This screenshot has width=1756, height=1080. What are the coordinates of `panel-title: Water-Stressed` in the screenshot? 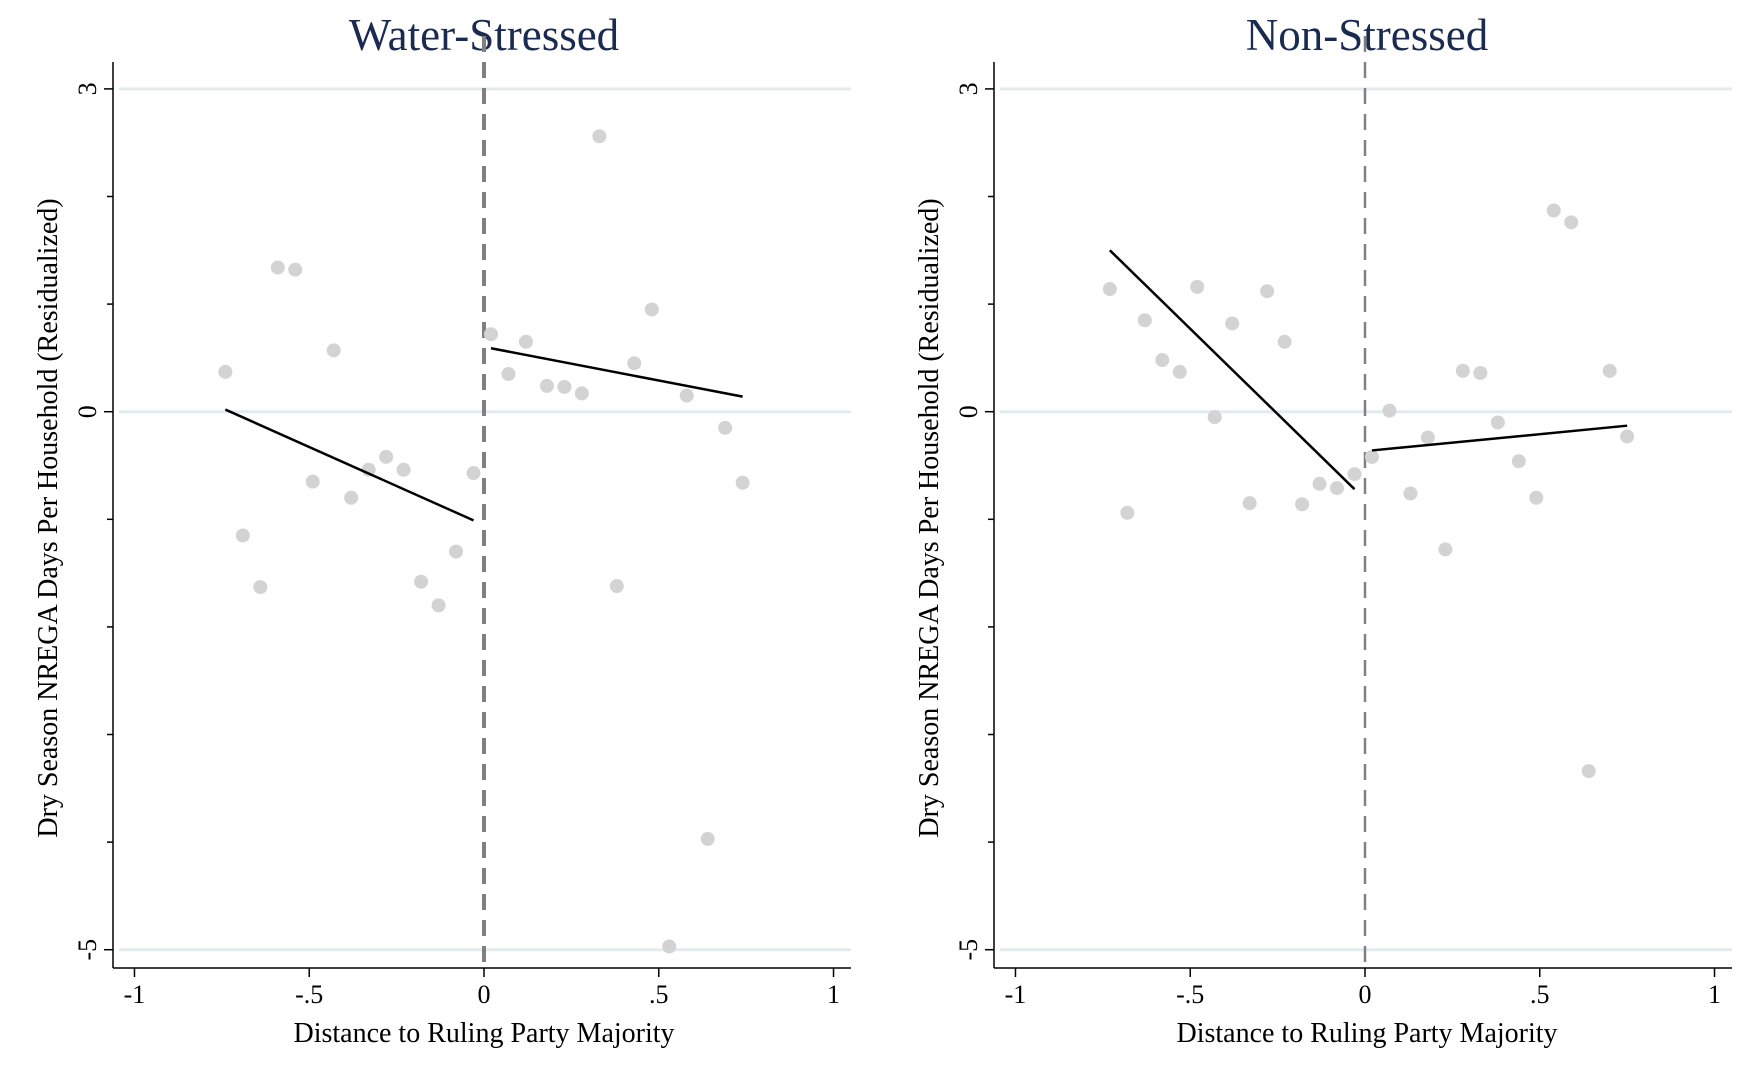 It's located at (484, 35).